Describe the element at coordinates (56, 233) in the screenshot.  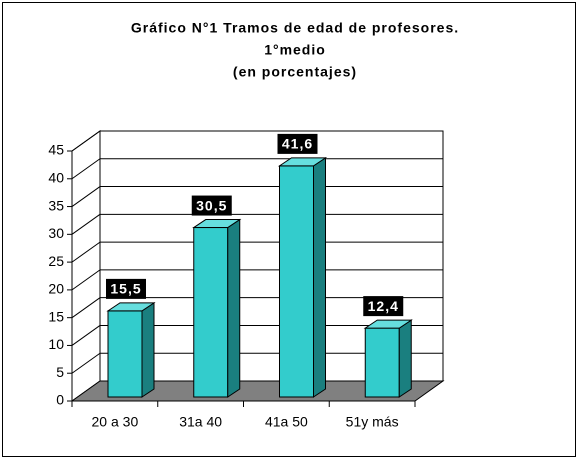
I see `y-tick-label: 30` at that location.